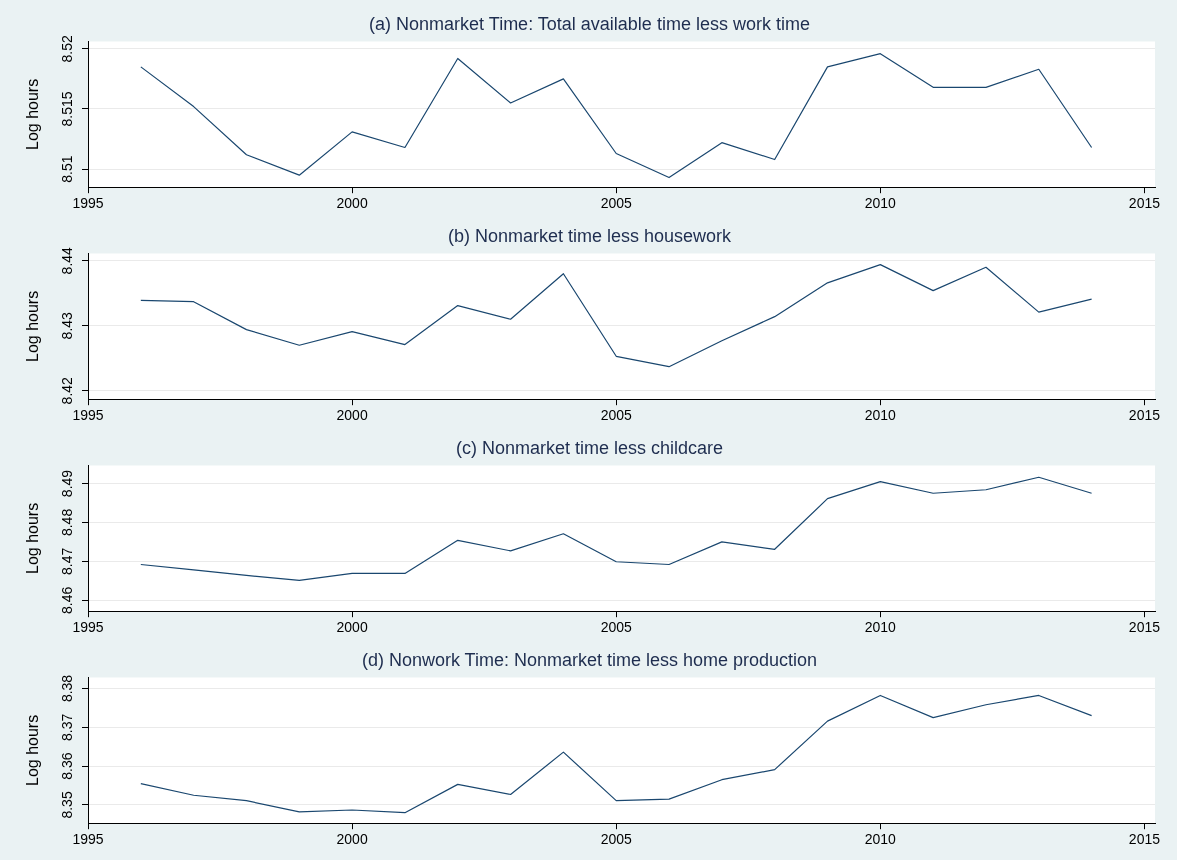 The image size is (1177, 860). What do you see at coordinates (66, 325) in the screenshot?
I see `y-tick-label: 8.43` at bounding box center [66, 325].